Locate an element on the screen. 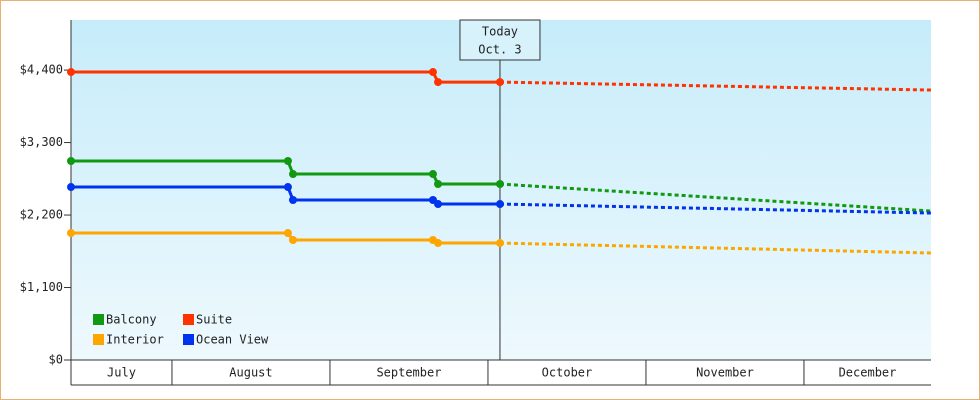  x-tick-label: September is located at coordinates (408, 373).